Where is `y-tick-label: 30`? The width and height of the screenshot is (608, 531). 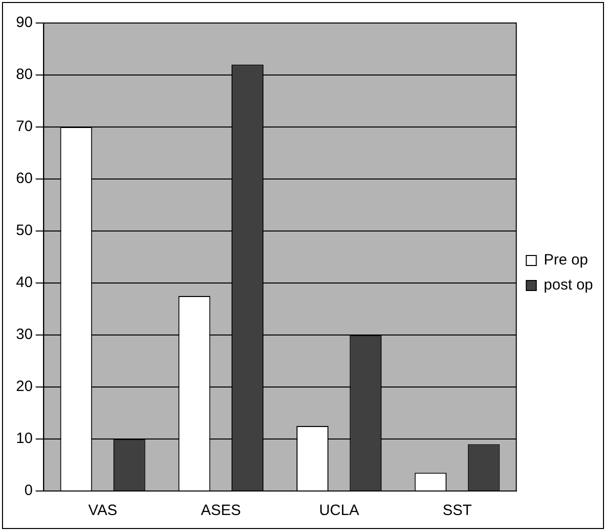
y-tick-label: 30 is located at coordinates (24, 335).